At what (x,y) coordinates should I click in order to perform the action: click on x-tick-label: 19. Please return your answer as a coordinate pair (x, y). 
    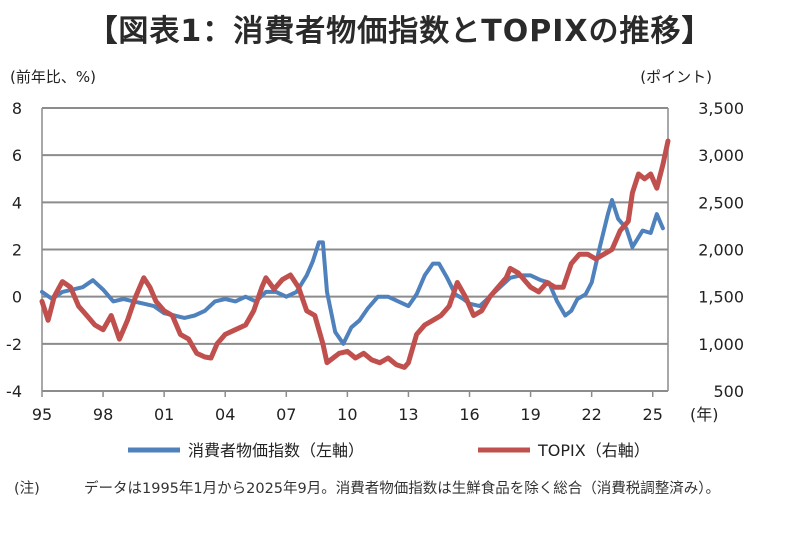
    Looking at the image, I should click on (530, 414).